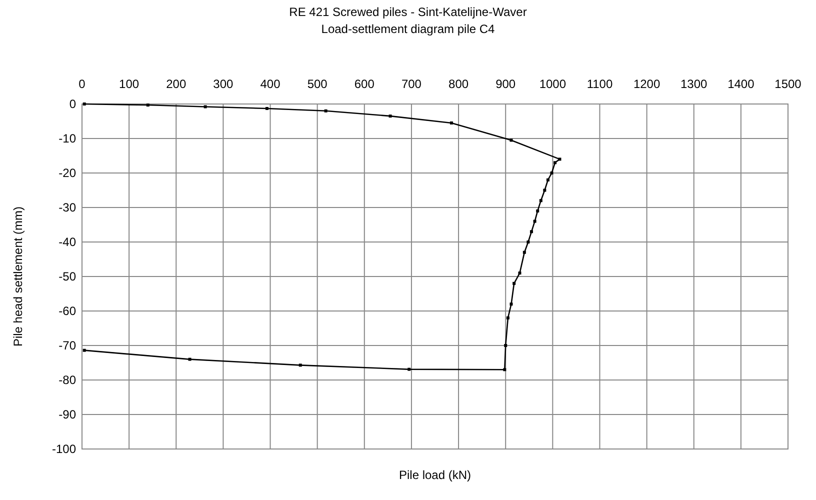 Image resolution: width=816 pixels, height=500 pixels. Describe the element at coordinates (223, 84) in the screenshot. I see `x-tick-label: 300` at that location.